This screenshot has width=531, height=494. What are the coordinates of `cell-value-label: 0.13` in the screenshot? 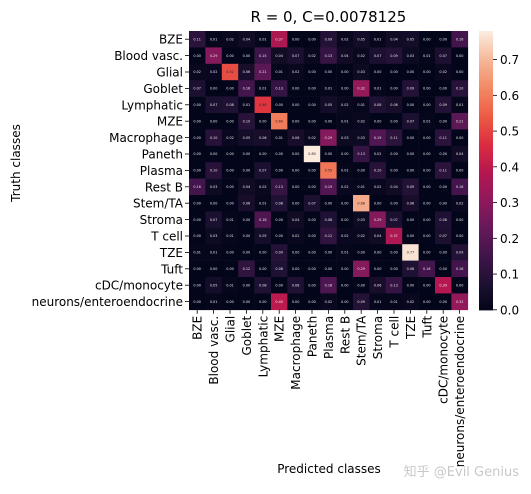 It's located at (394, 285).